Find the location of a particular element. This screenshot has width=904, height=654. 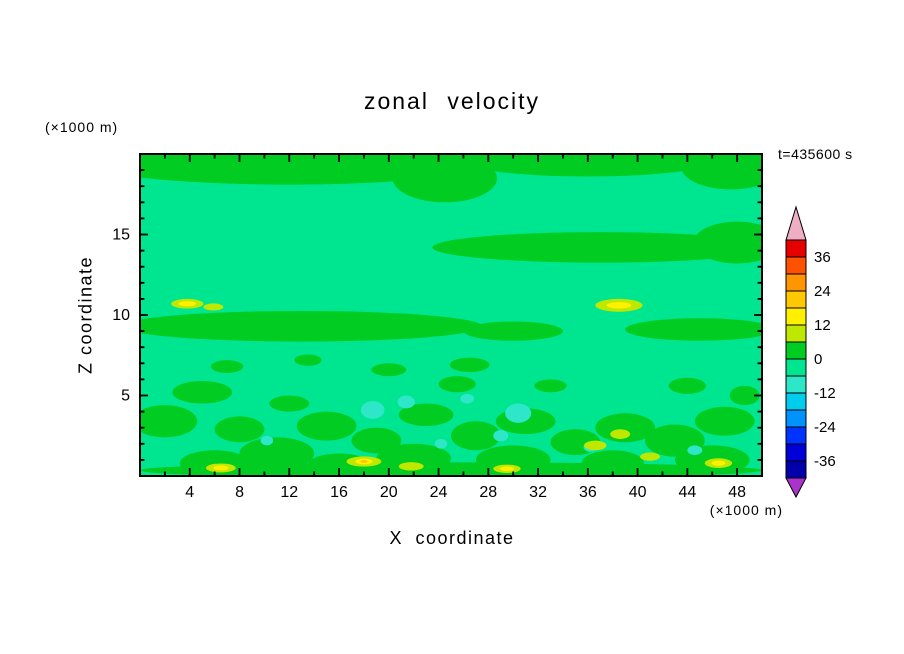

time-annotation: t=435600 s is located at coordinates (815, 154).